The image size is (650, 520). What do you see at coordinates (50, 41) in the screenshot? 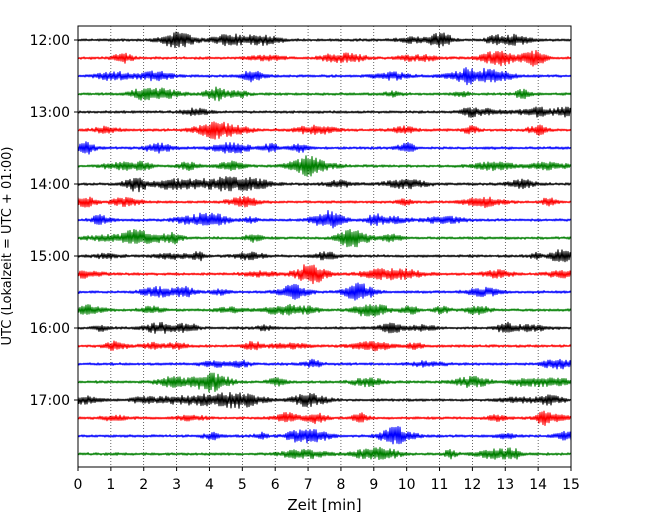
I see `y-tick-label: 12:00` at bounding box center [50, 41].